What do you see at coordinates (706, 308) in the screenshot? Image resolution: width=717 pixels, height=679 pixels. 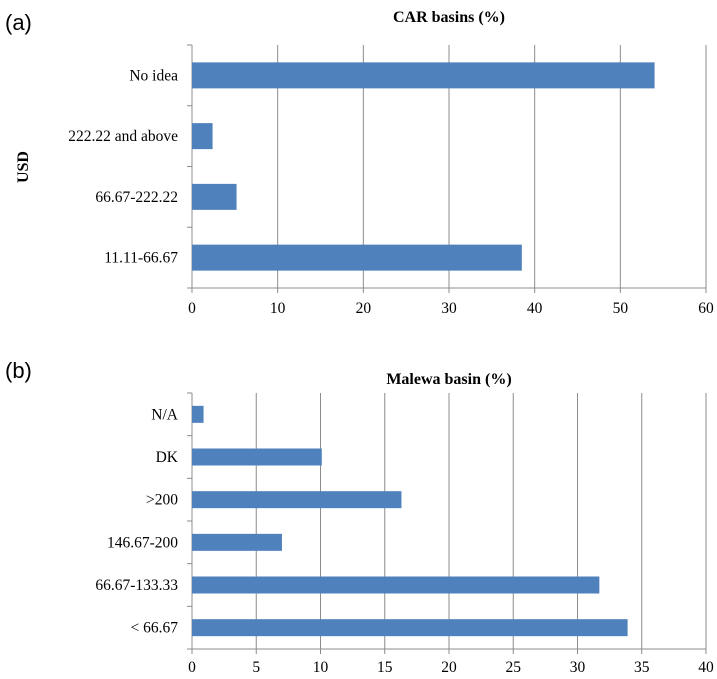 I see `x-tick-label: 60` at bounding box center [706, 308].